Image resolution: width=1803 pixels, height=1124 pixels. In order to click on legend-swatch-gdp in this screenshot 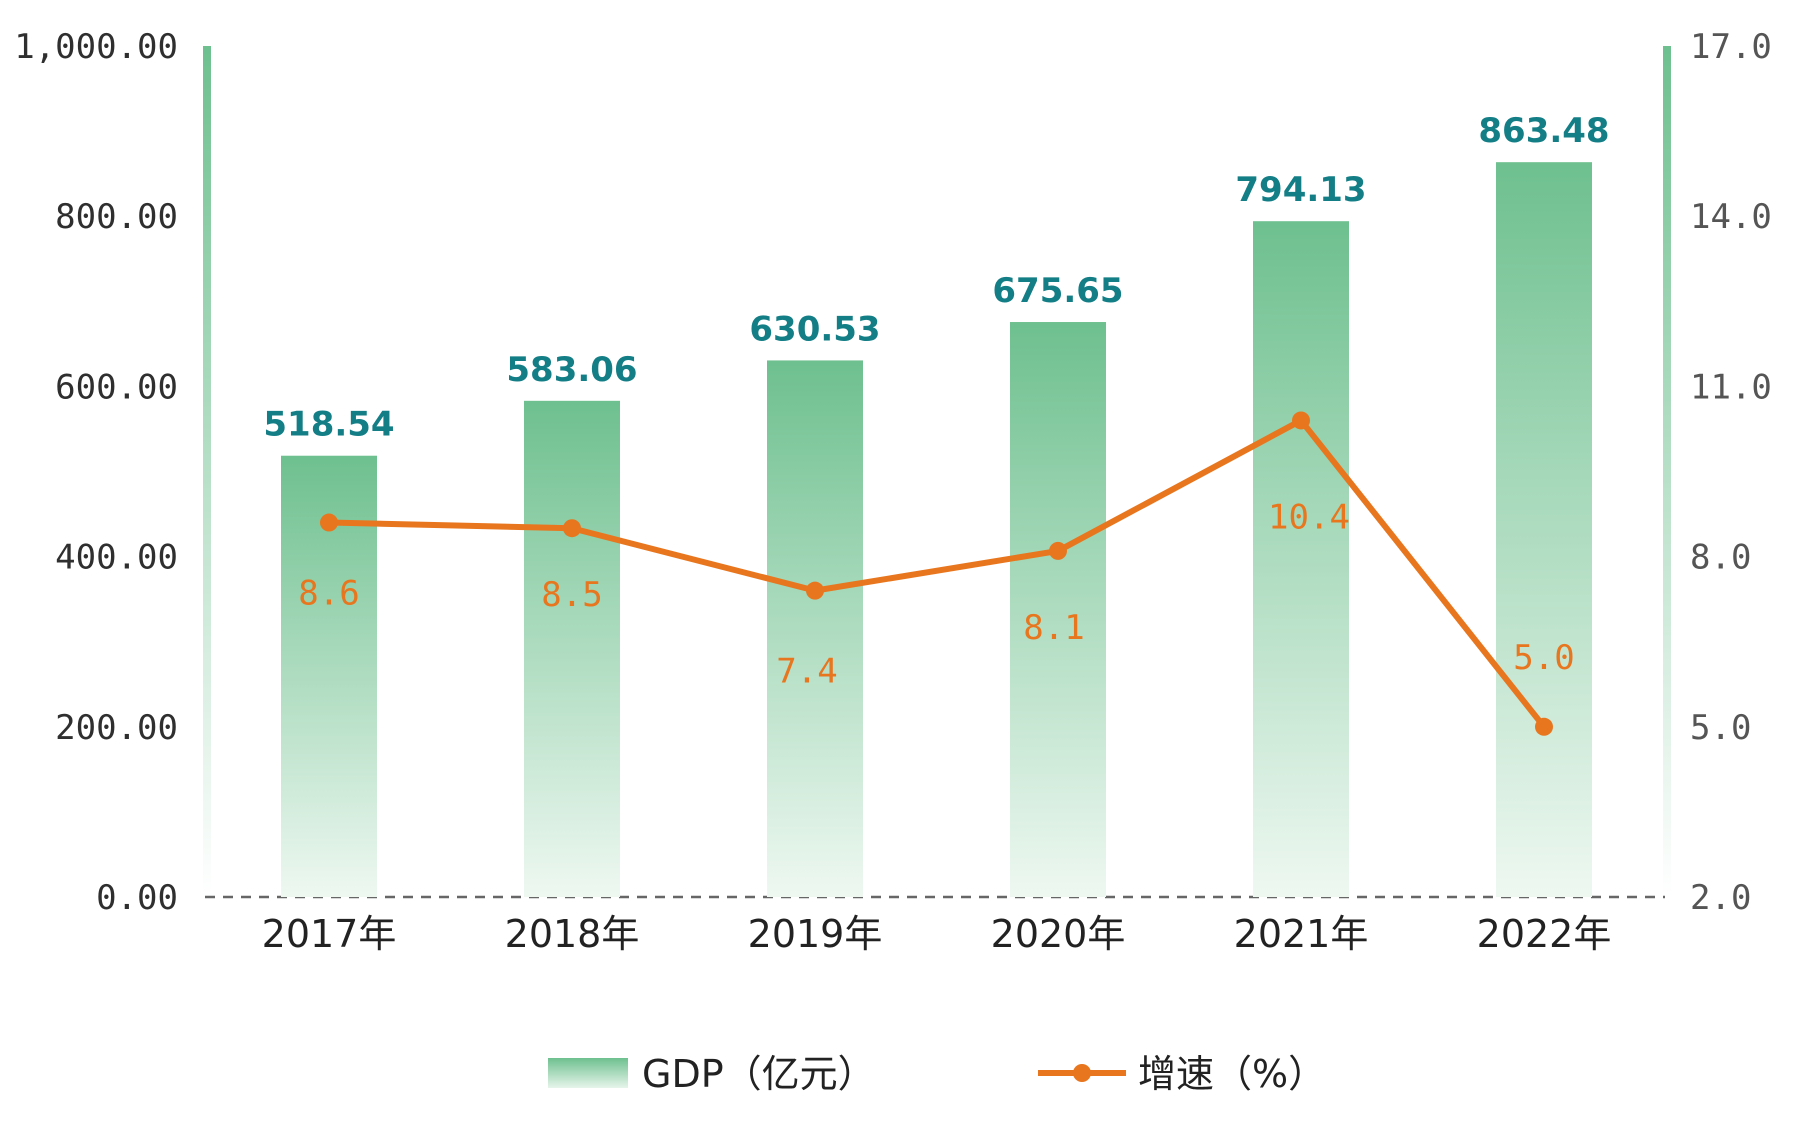, I will do `click(588, 1073)`.